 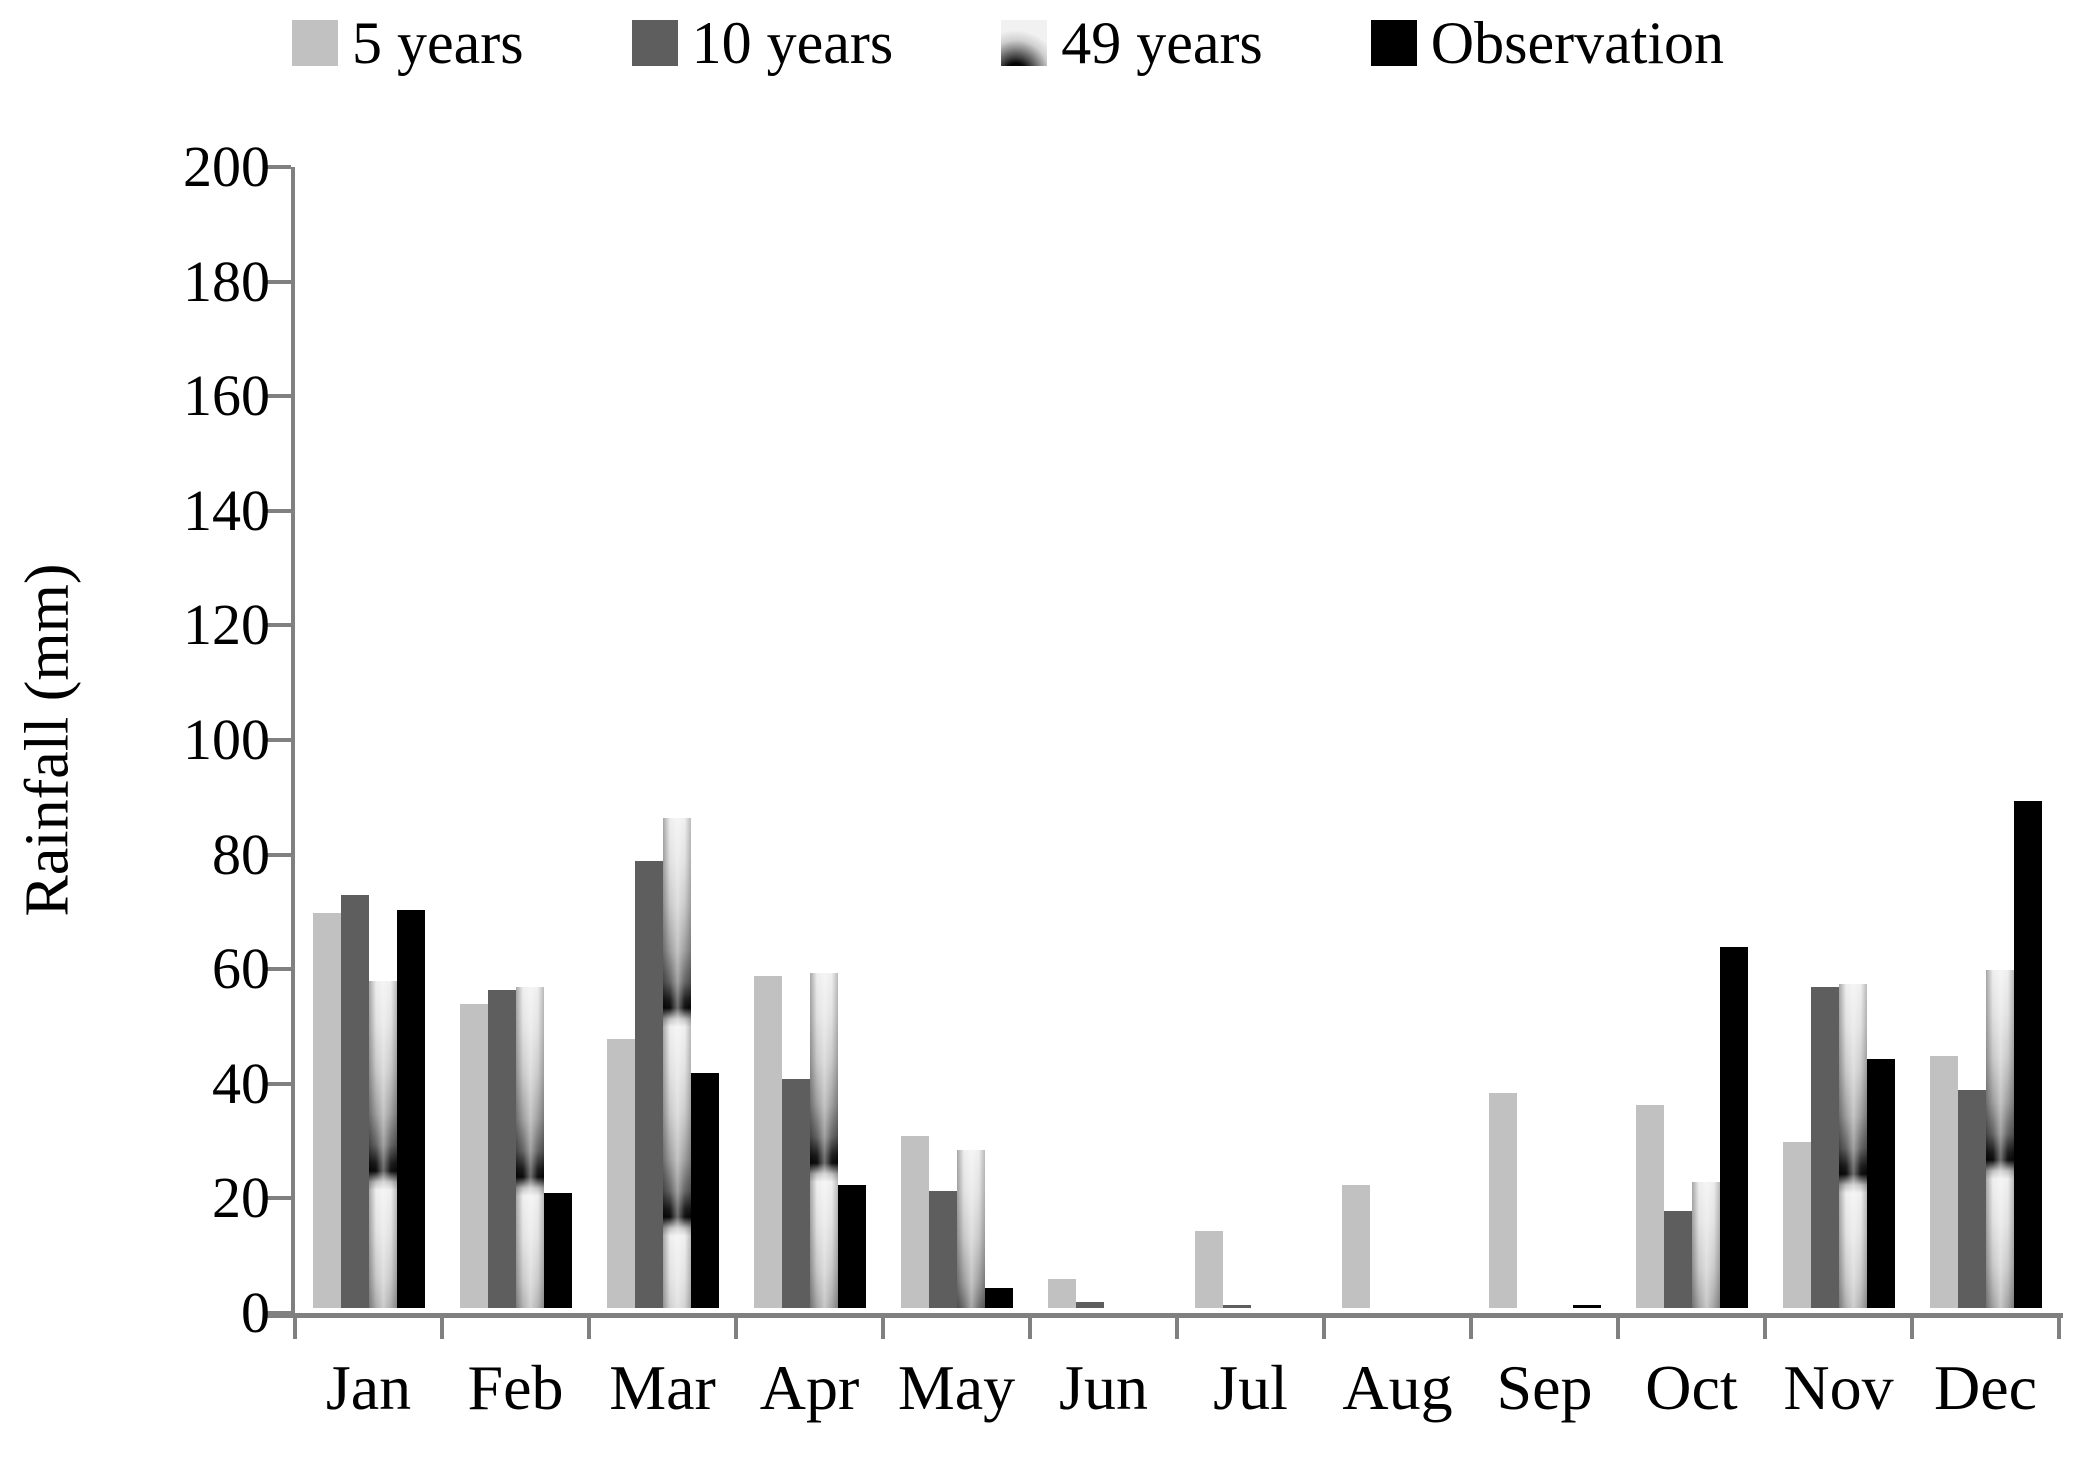 I want to click on x-label-sep: Sep, so click(x=1544, y=1387).